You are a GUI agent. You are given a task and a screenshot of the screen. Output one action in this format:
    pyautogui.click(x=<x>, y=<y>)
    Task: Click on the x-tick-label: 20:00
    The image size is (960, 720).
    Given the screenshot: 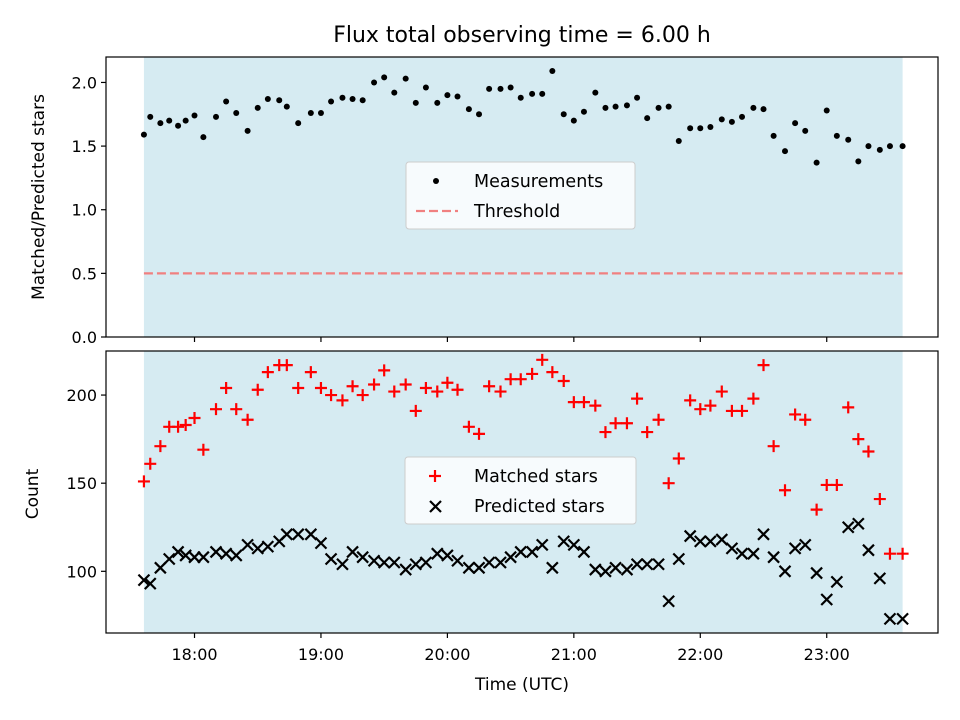 What is the action you would take?
    pyautogui.click(x=447, y=654)
    